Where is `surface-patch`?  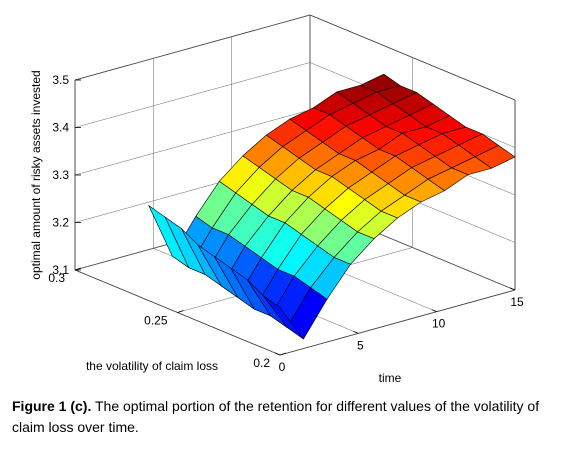 surface-patch is located at coordinates (283, 317).